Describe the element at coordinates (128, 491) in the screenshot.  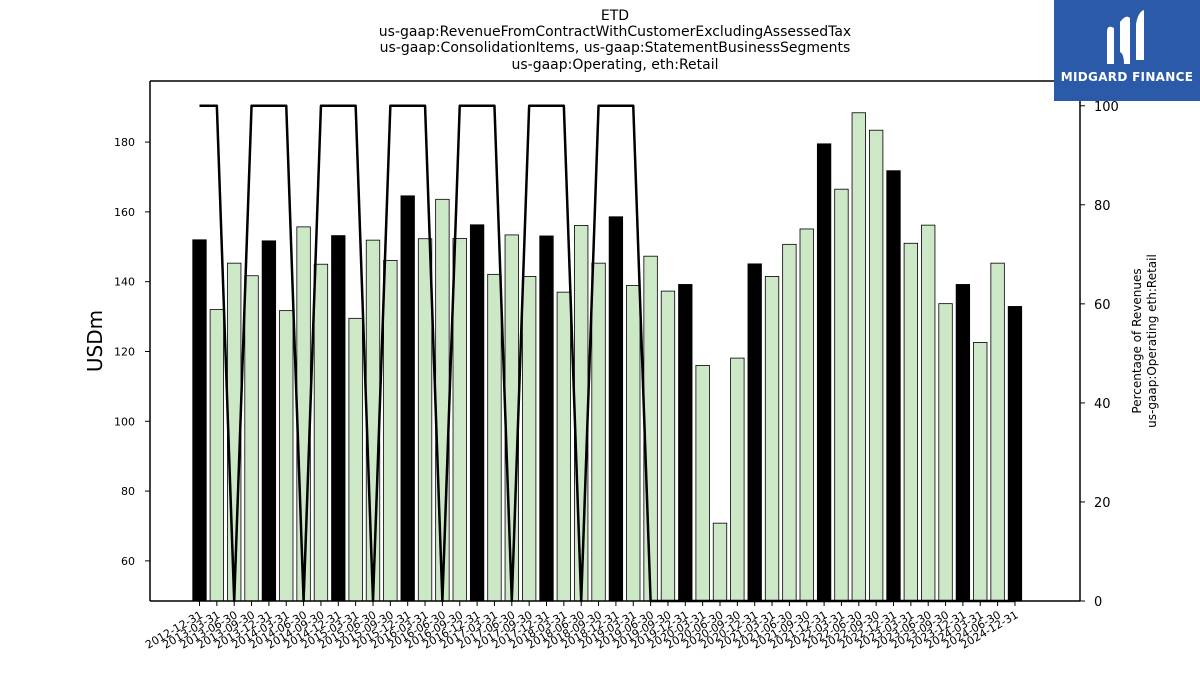
I see `left-tick-label: 80` at that location.